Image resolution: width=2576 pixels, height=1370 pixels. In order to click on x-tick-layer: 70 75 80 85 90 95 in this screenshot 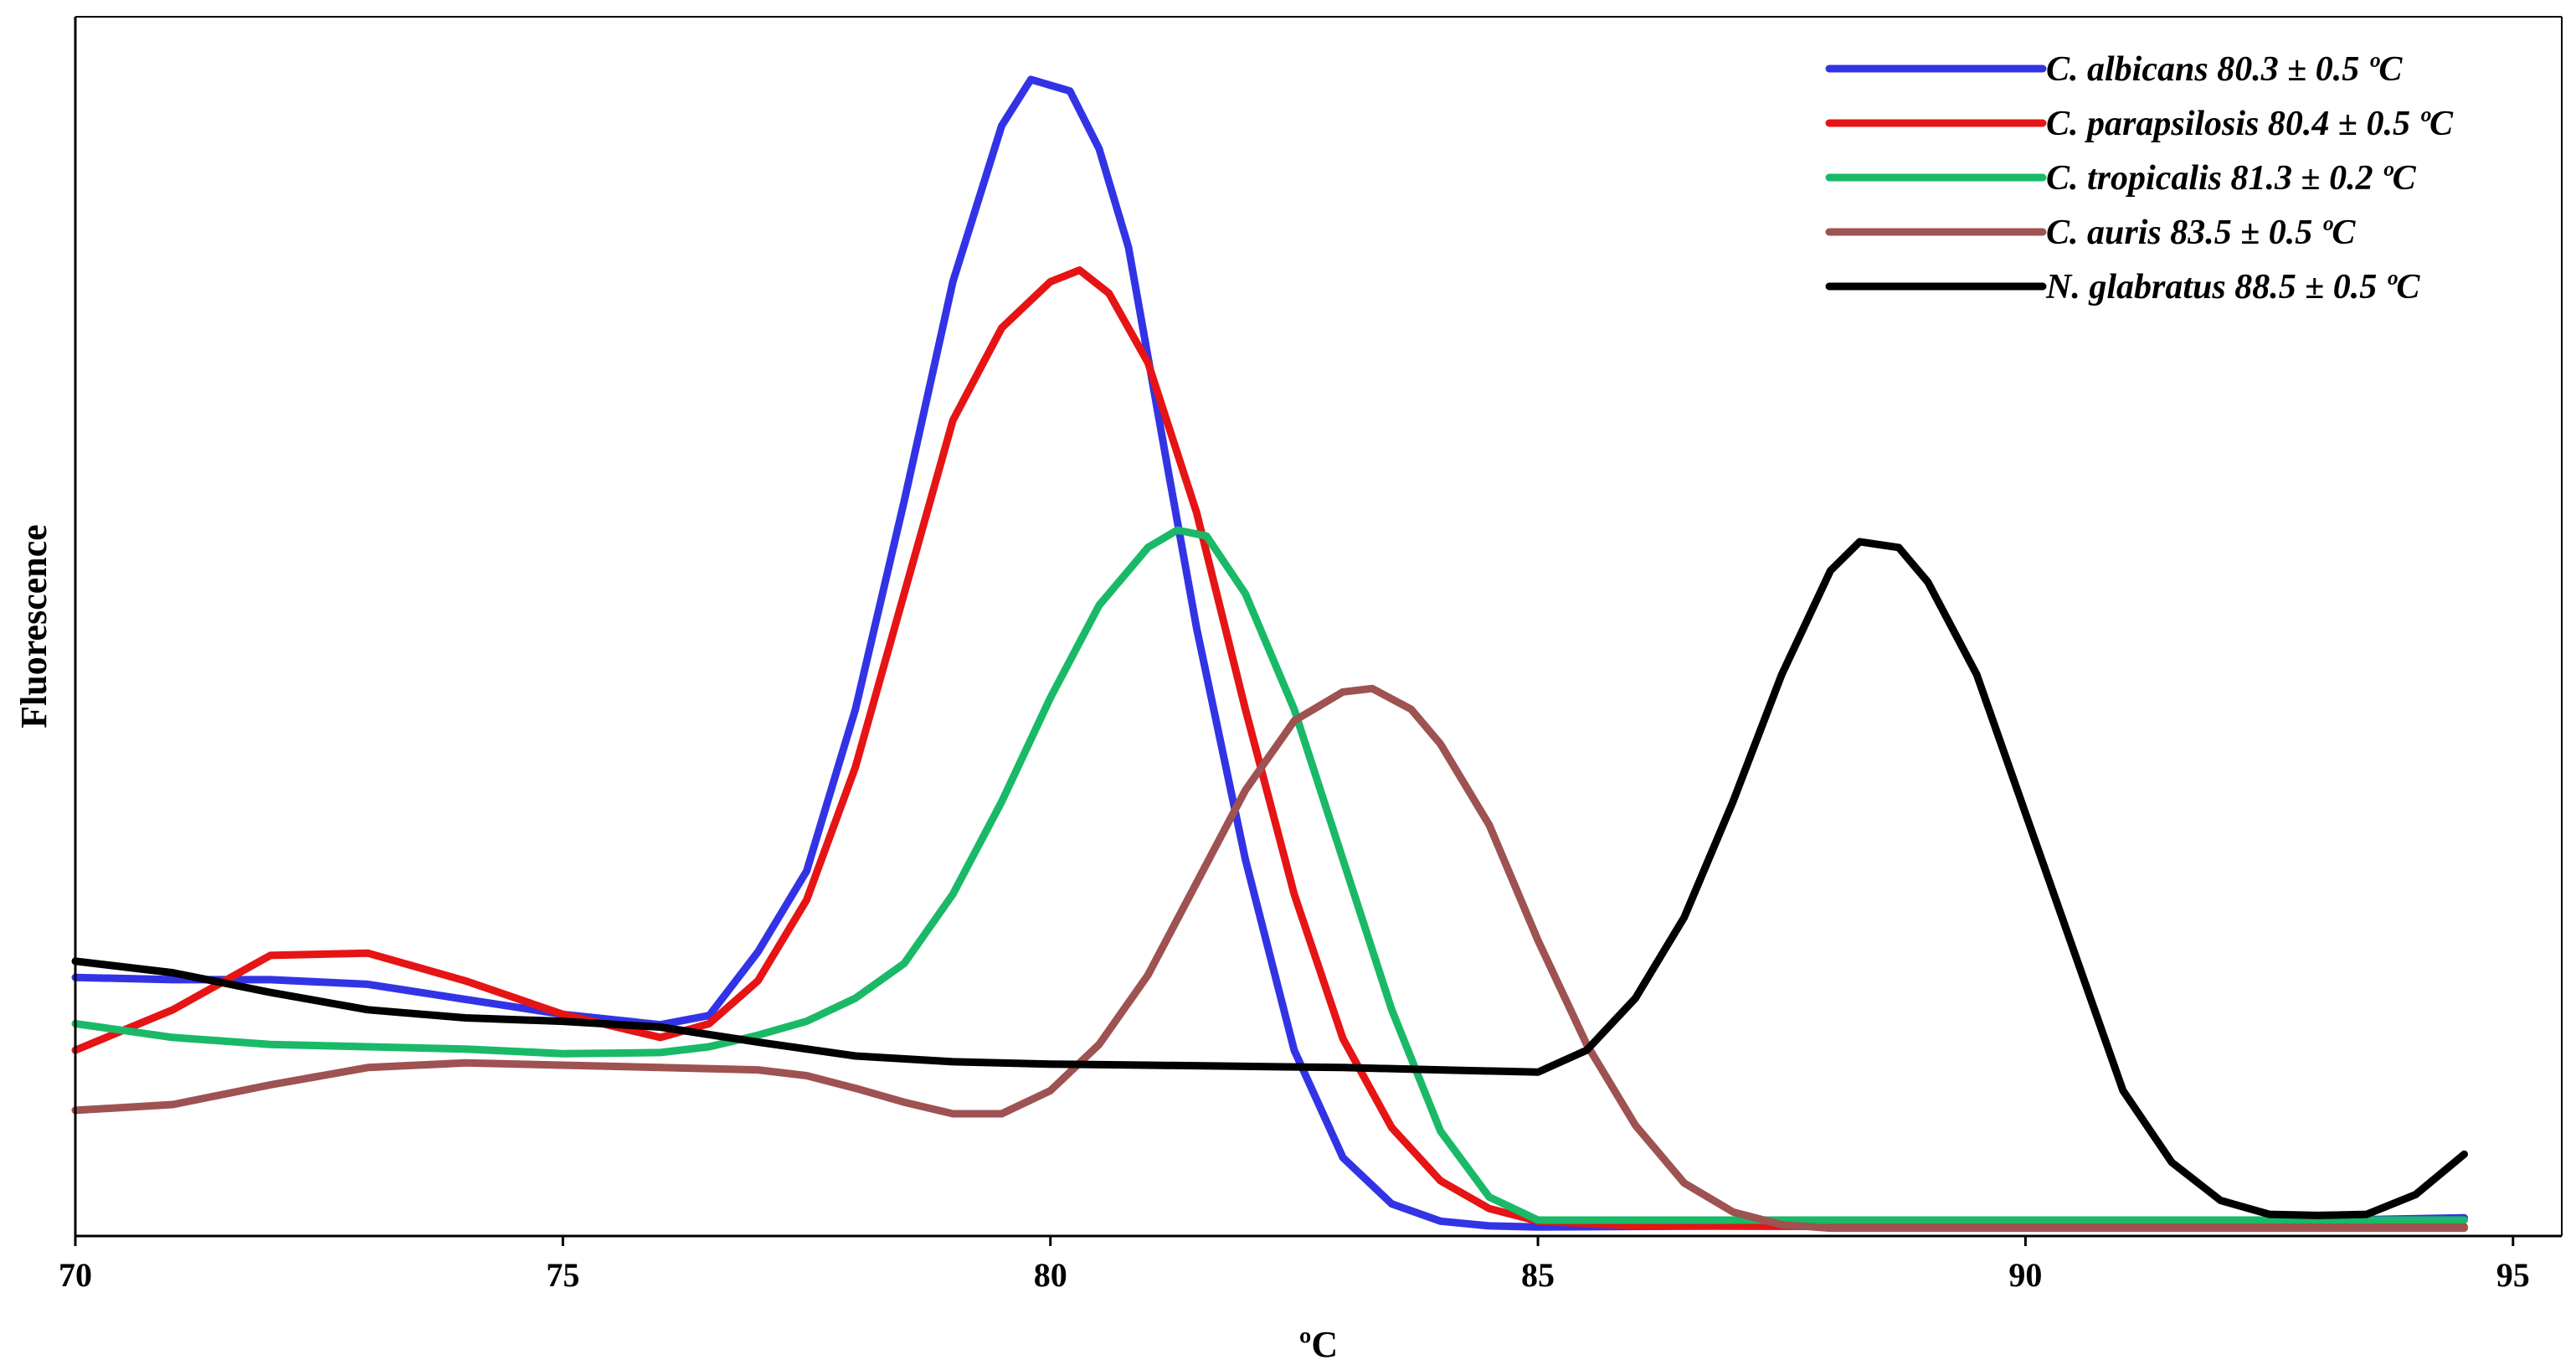, I will do `click(1295, 1265)`.